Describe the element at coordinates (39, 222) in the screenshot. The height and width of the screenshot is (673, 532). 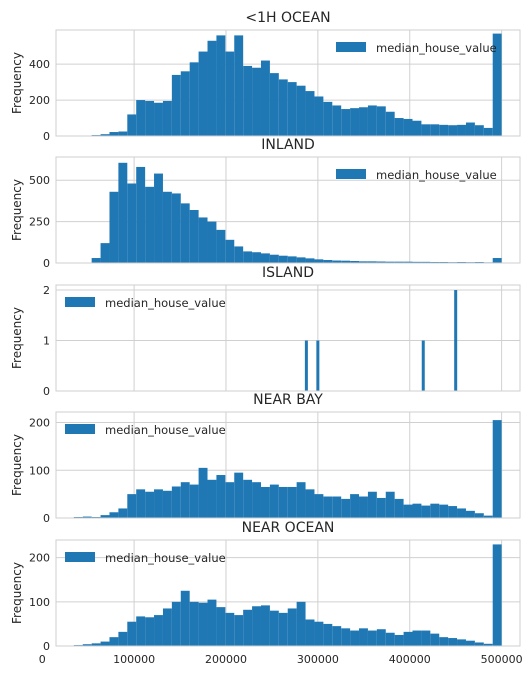
I see `y-tick-label: 250` at that location.